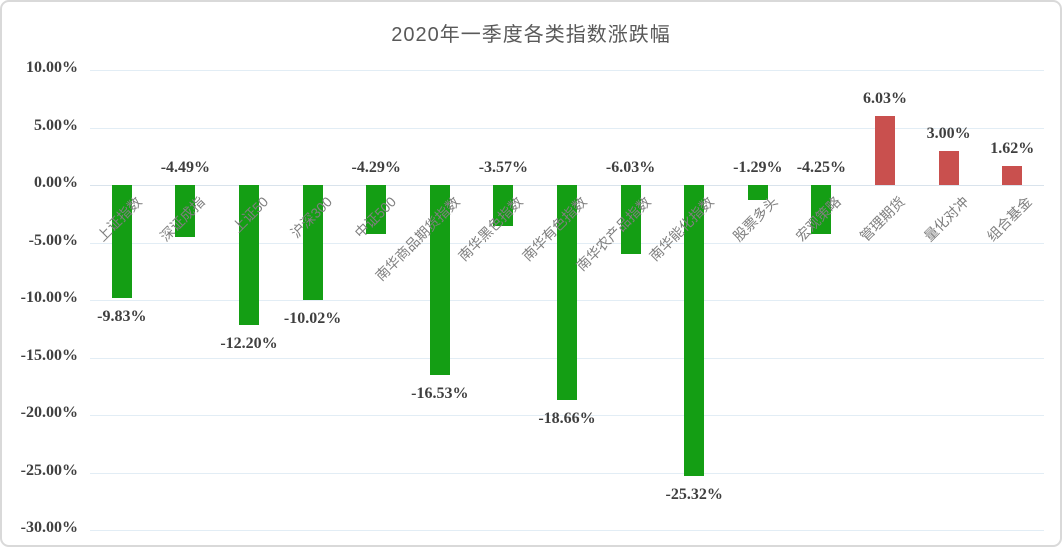  What do you see at coordinates (681, 229) in the screenshot?
I see `category-label: 南华能化指数` at bounding box center [681, 229].